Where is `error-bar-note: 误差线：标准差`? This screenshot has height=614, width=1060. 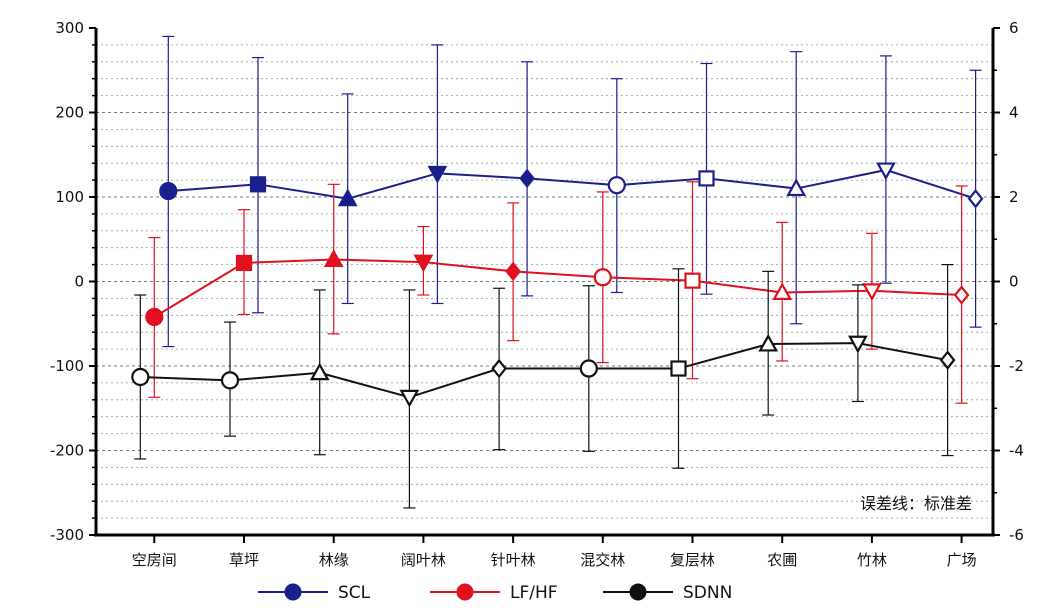 error-bar-note: 误差线：标准差 is located at coordinates (916, 503).